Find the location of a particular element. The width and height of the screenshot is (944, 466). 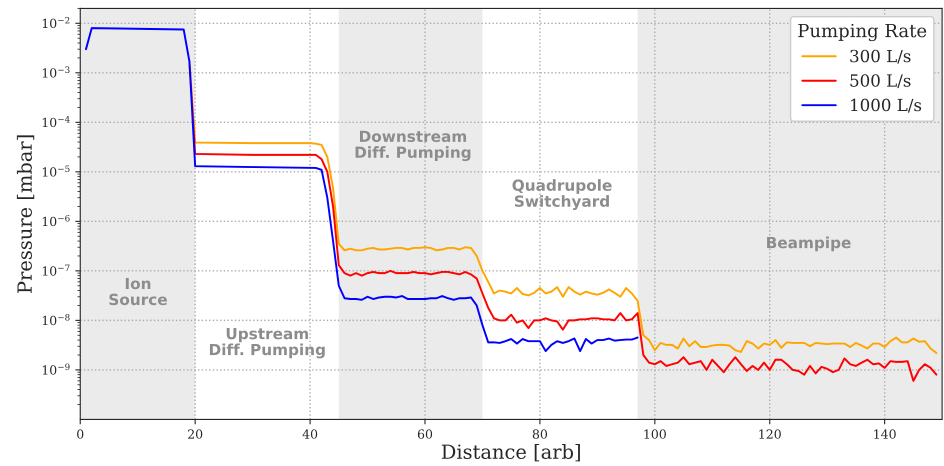

annotation: Quadrupole Switchyard is located at coordinates (562, 194).